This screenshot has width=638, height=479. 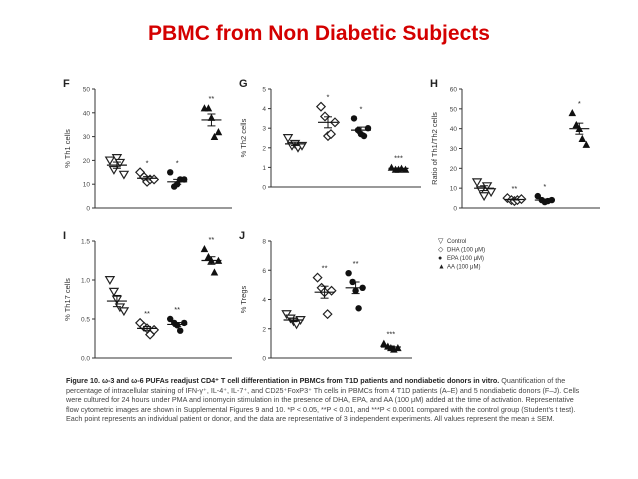 I want to click on y-tick-label: 1.5, so click(x=85, y=242).